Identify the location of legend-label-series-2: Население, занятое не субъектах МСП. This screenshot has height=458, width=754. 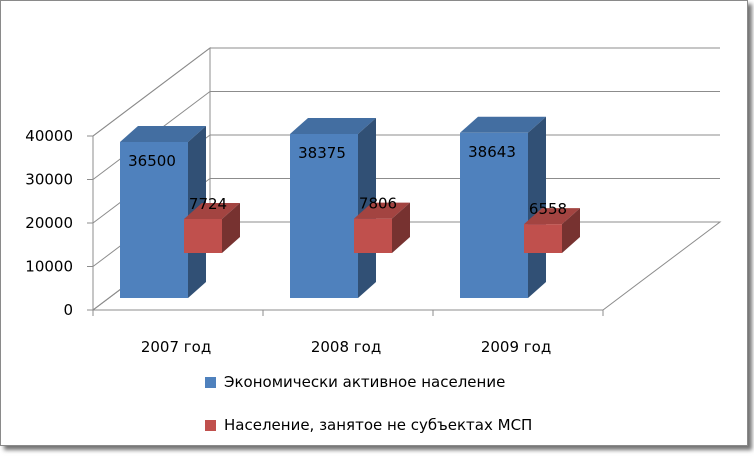
(378, 425).